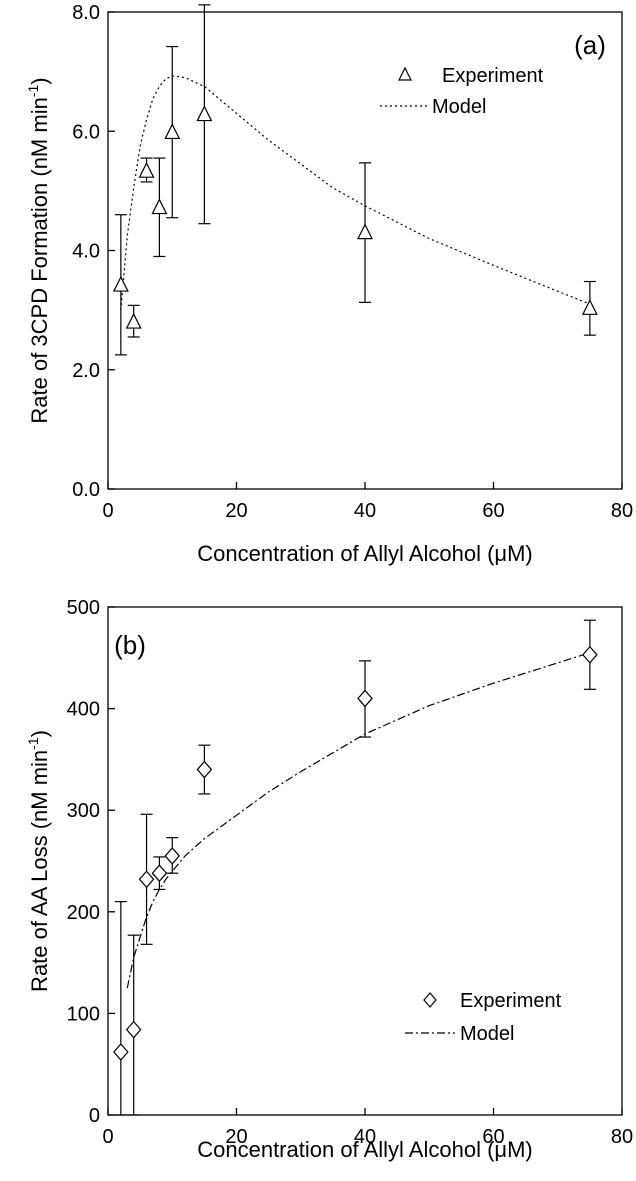 The image size is (636, 1181). What do you see at coordinates (120, 1008) in the screenshot?
I see `error-bar` at bounding box center [120, 1008].